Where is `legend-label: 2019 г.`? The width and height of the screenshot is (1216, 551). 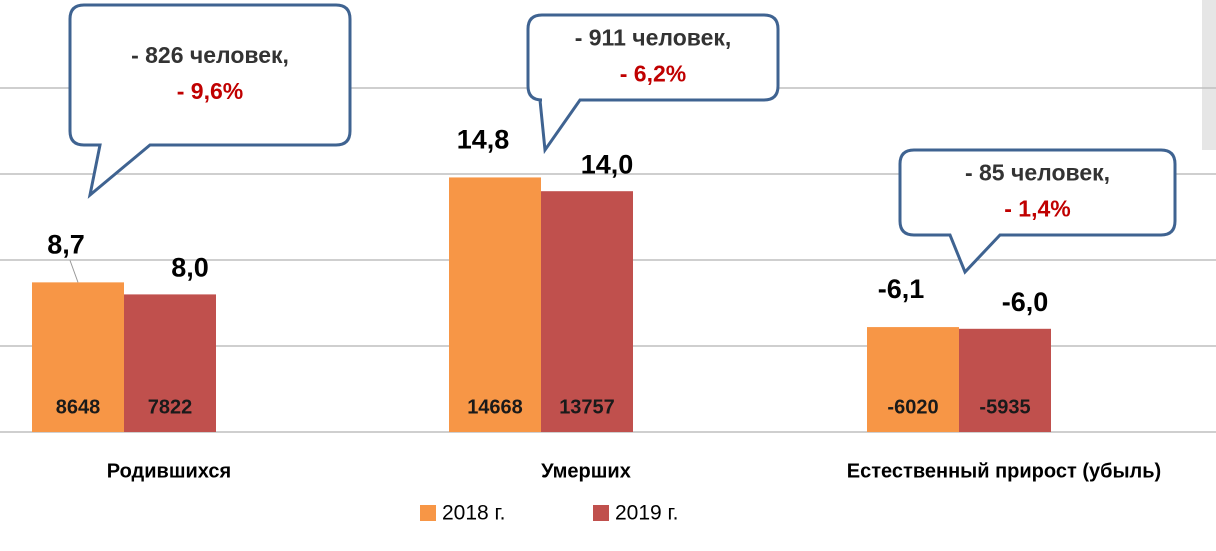 legend-label: 2019 г. is located at coordinates (646, 513).